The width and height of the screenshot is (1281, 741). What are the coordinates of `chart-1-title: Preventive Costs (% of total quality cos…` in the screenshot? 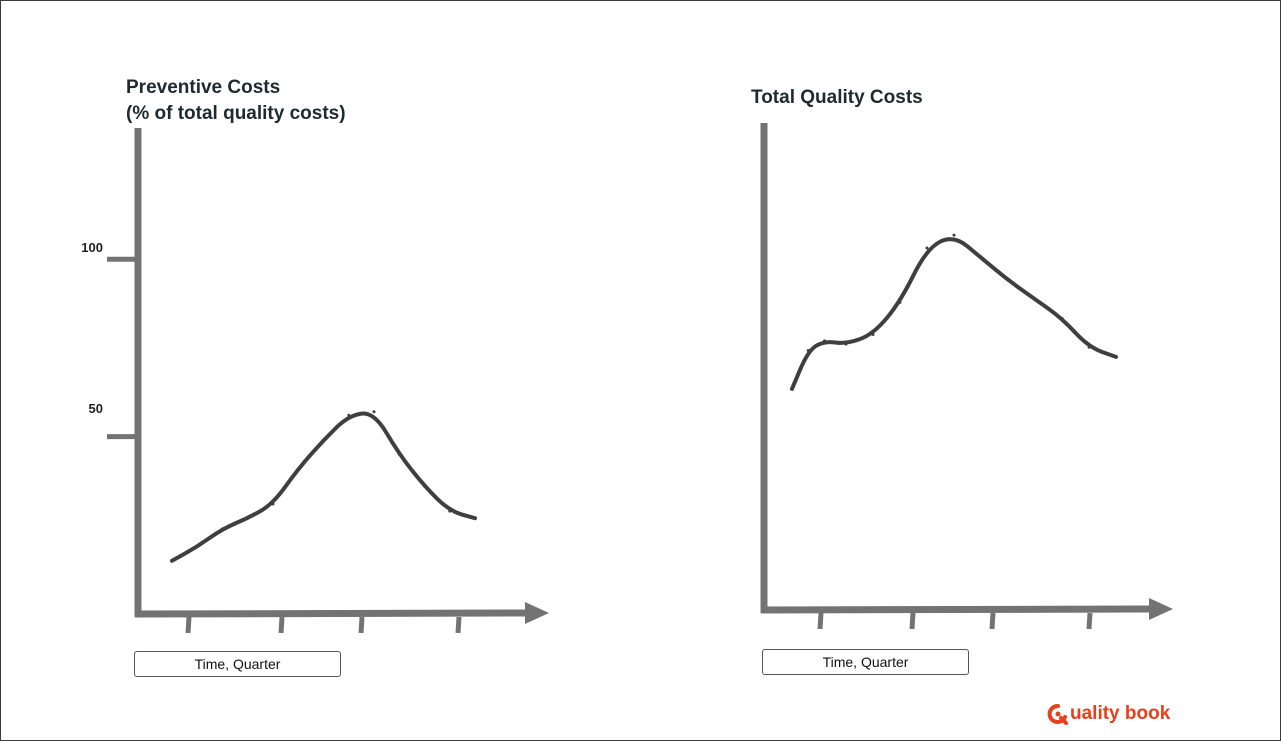 It's located at (236, 101).